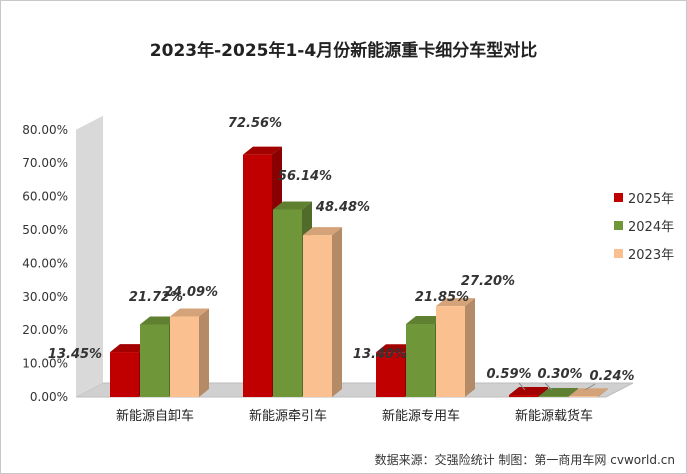 Image resolution: width=687 pixels, height=474 pixels. I want to click on data-label: 24.09%, so click(191, 292).